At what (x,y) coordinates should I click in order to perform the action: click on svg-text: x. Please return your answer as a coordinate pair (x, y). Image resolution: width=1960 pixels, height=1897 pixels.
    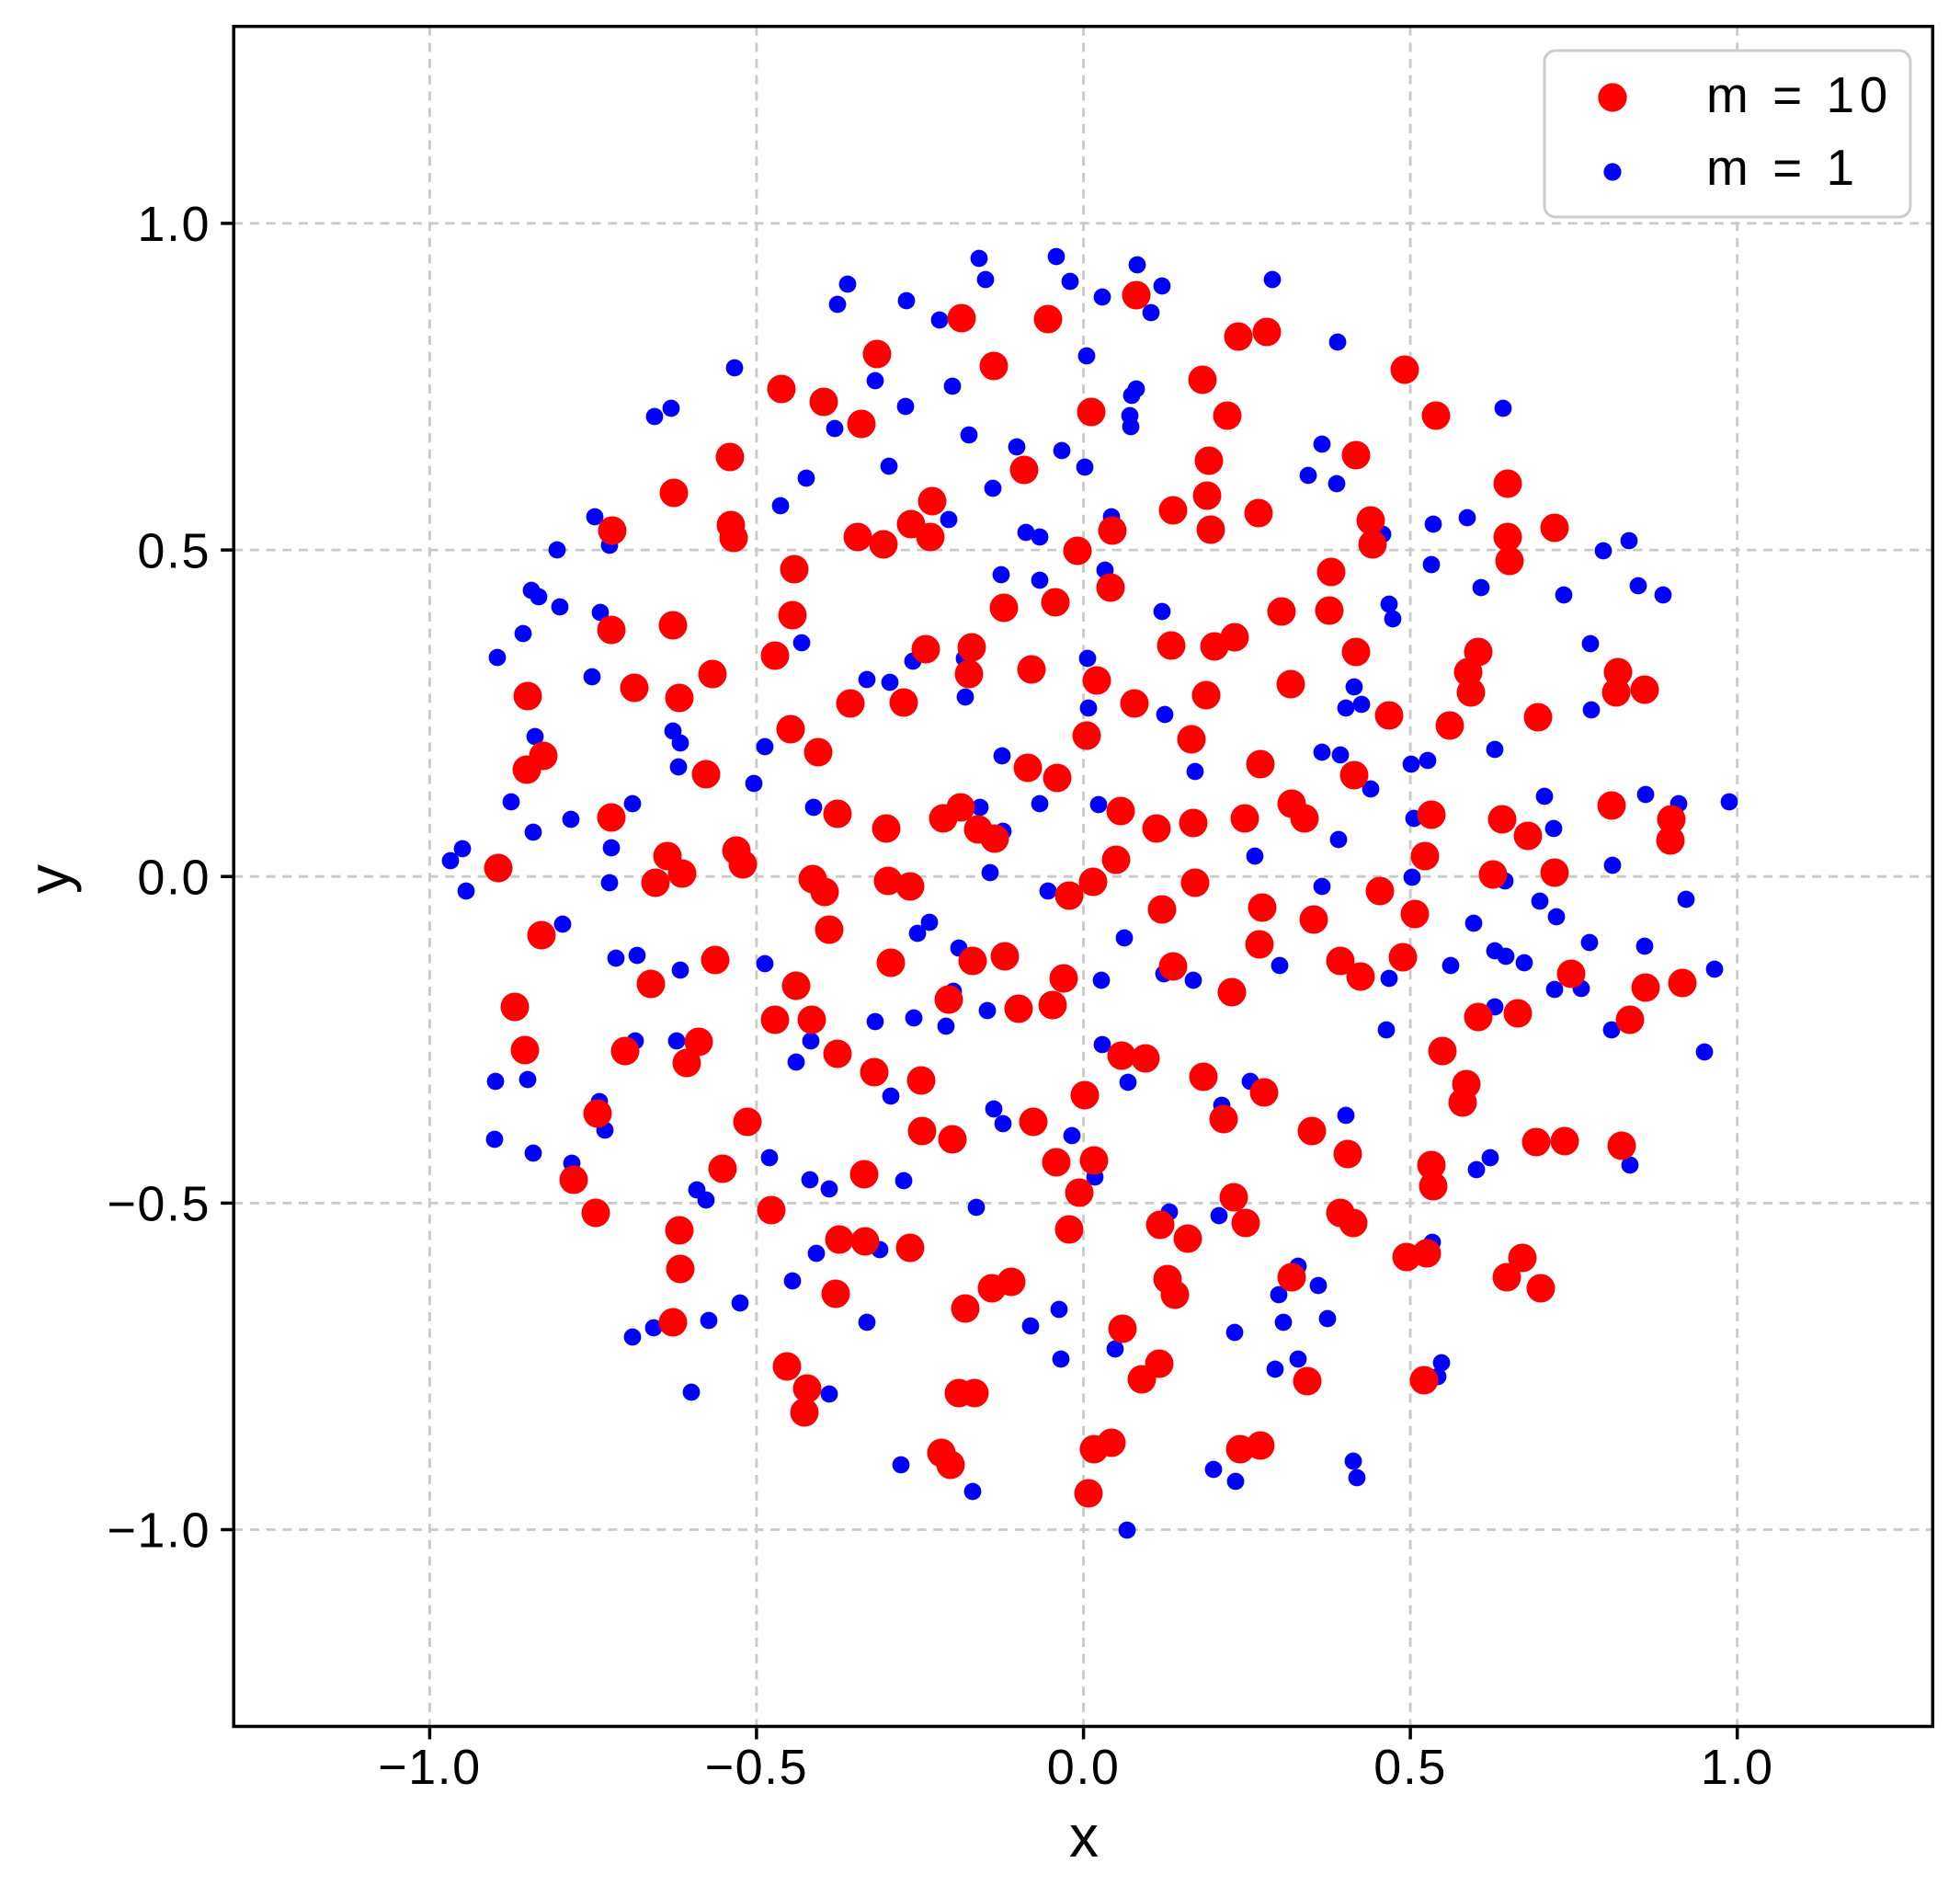
    Looking at the image, I should click on (1084, 1836).